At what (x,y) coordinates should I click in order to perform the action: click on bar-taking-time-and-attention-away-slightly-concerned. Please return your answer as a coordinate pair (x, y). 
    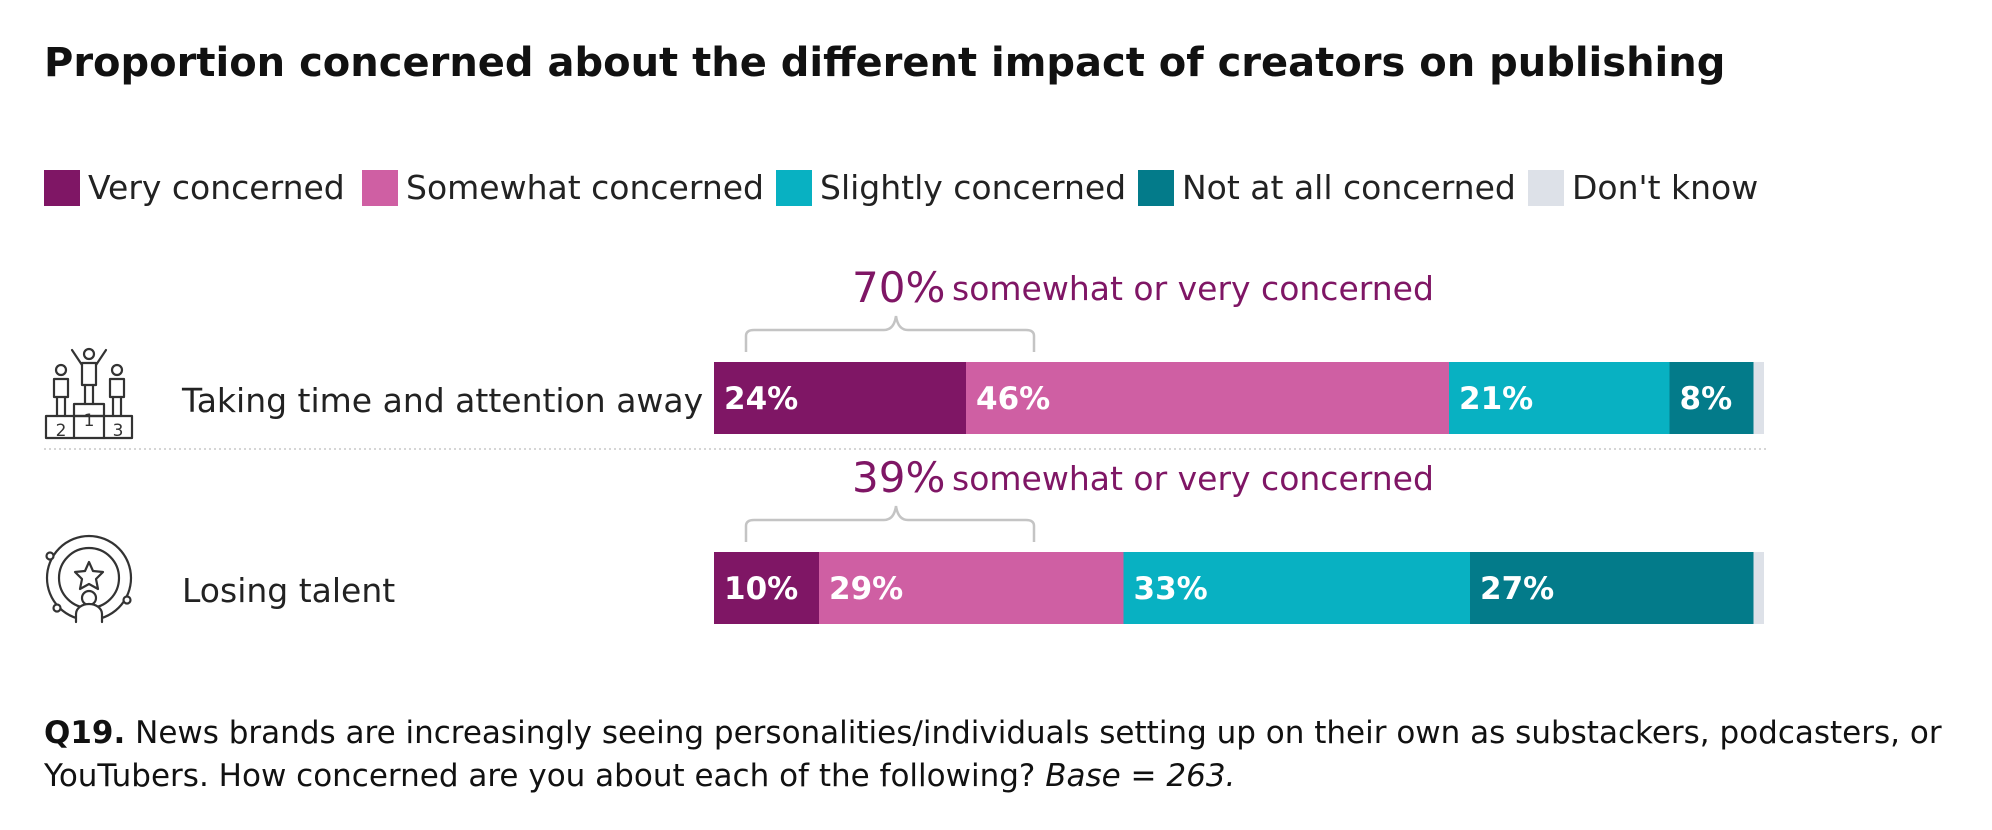
    Looking at the image, I should click on (1559, 398).